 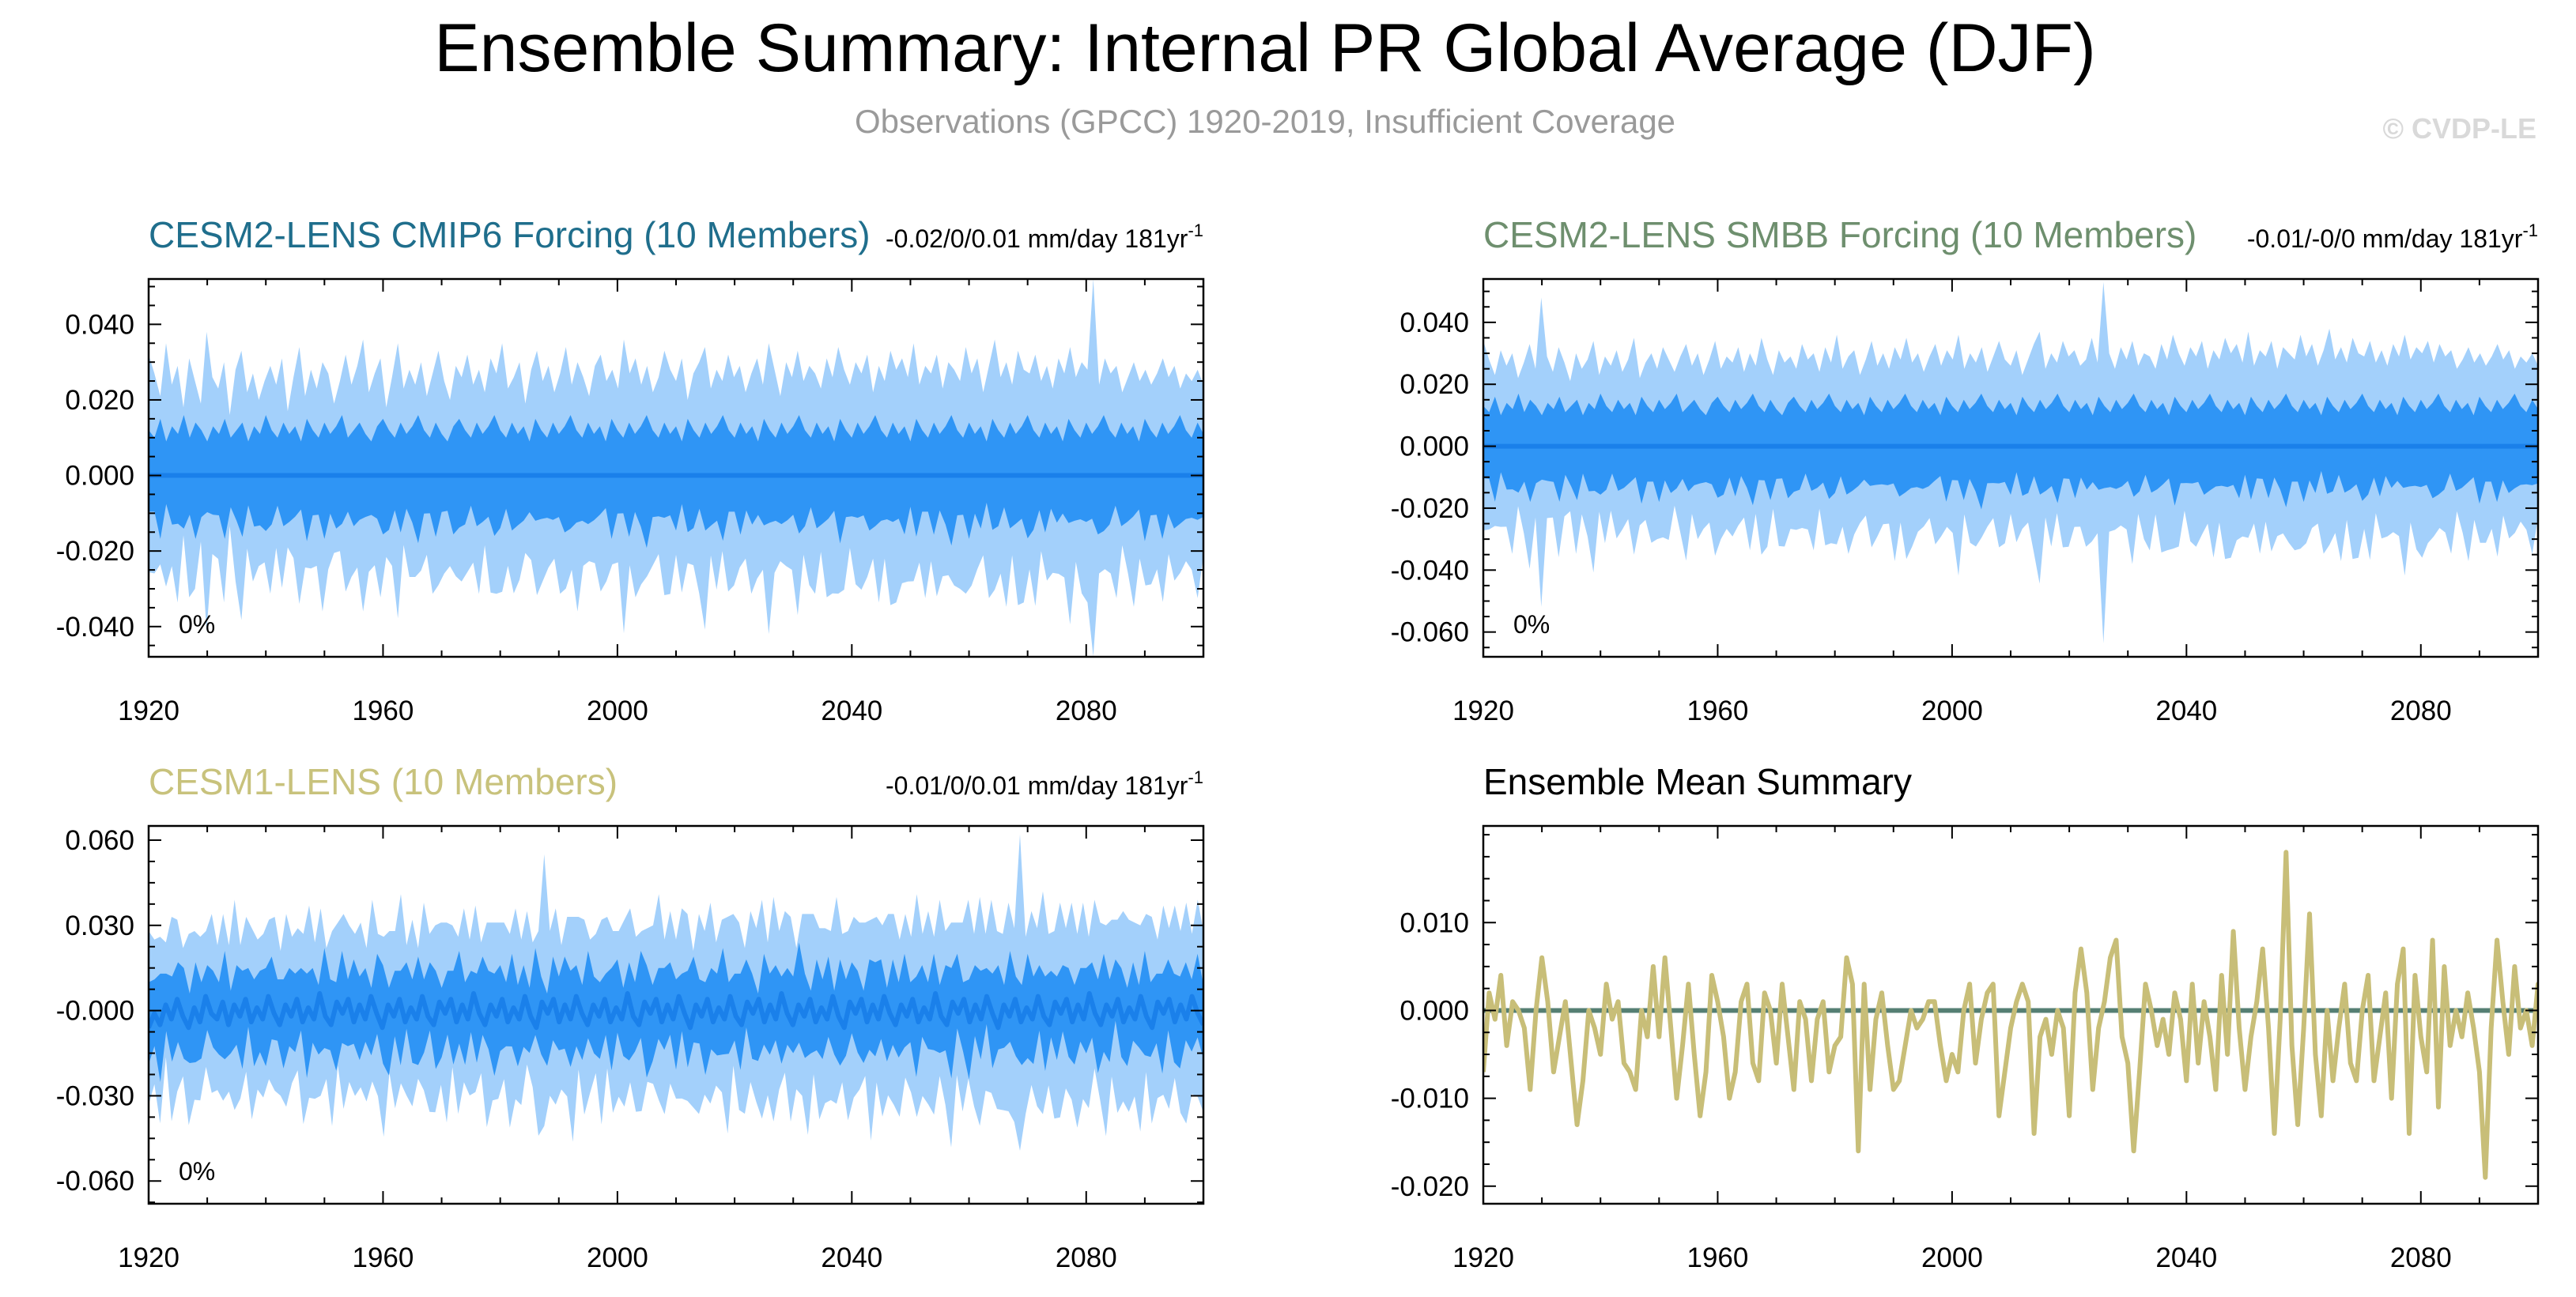 What do you see at coordinates (2459, 128) in the screenshot?
I see `watermark: © CVDP-LE` at bounding box center [2459, 128].